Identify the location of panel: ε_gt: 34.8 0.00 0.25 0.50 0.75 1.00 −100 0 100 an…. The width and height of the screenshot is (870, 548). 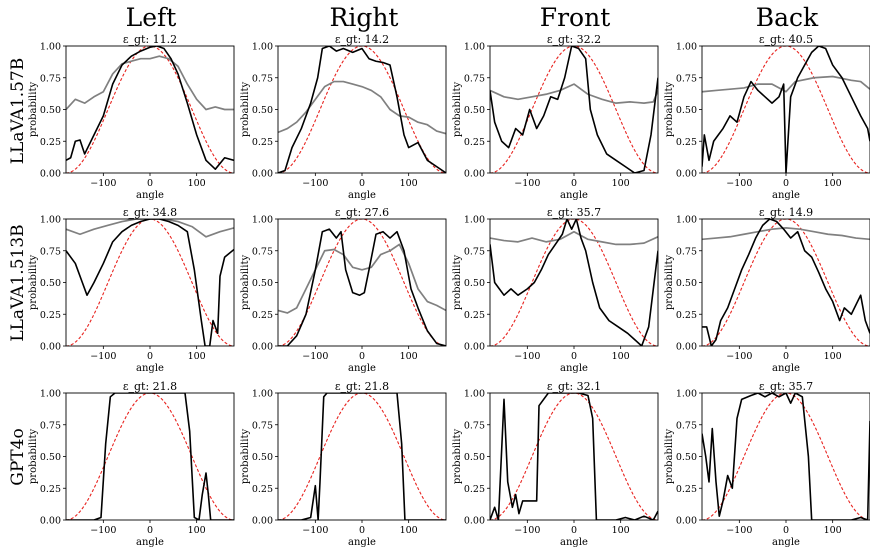
(131, 290).